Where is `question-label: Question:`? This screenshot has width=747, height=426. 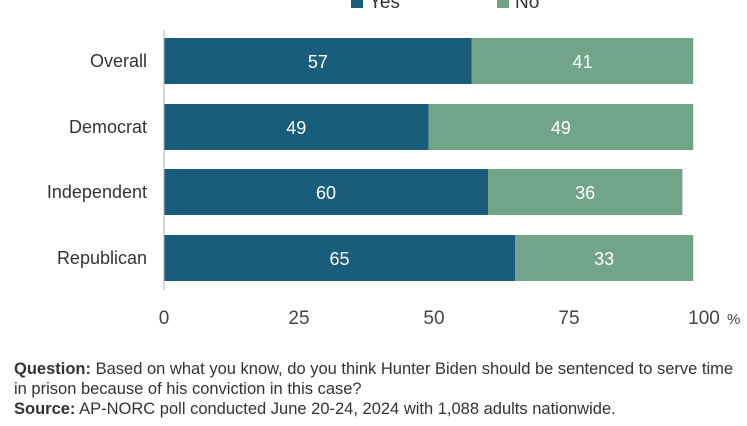
question-label: Question: is located at coordinates (52, 369).